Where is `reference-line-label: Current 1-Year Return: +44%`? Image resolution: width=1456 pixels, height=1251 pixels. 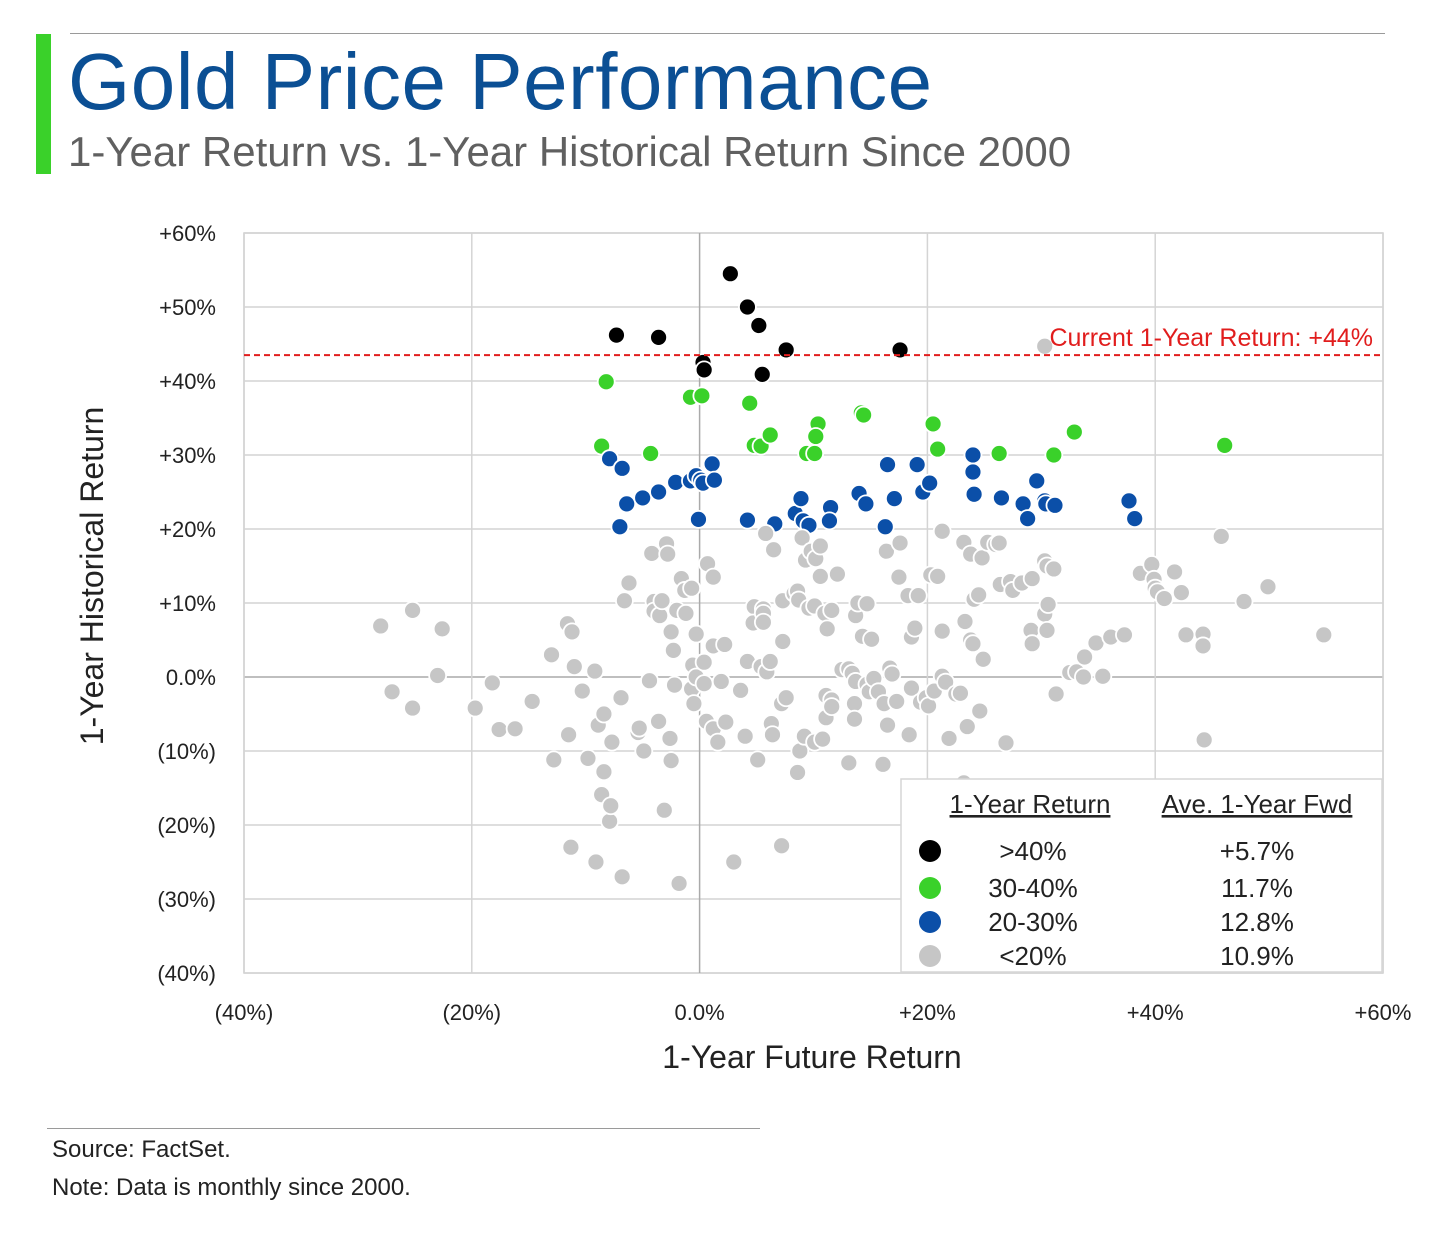
reference-line-label: Current 1-Year Return: +44% is located at coordinates (1211, 338).